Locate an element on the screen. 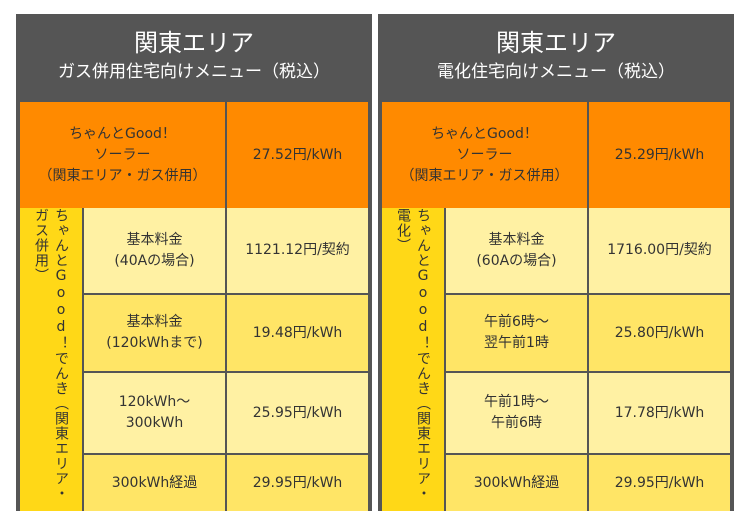 The image size is (752, 529). left-row3-label2: 300kWh is located at coordinates (154, 423).